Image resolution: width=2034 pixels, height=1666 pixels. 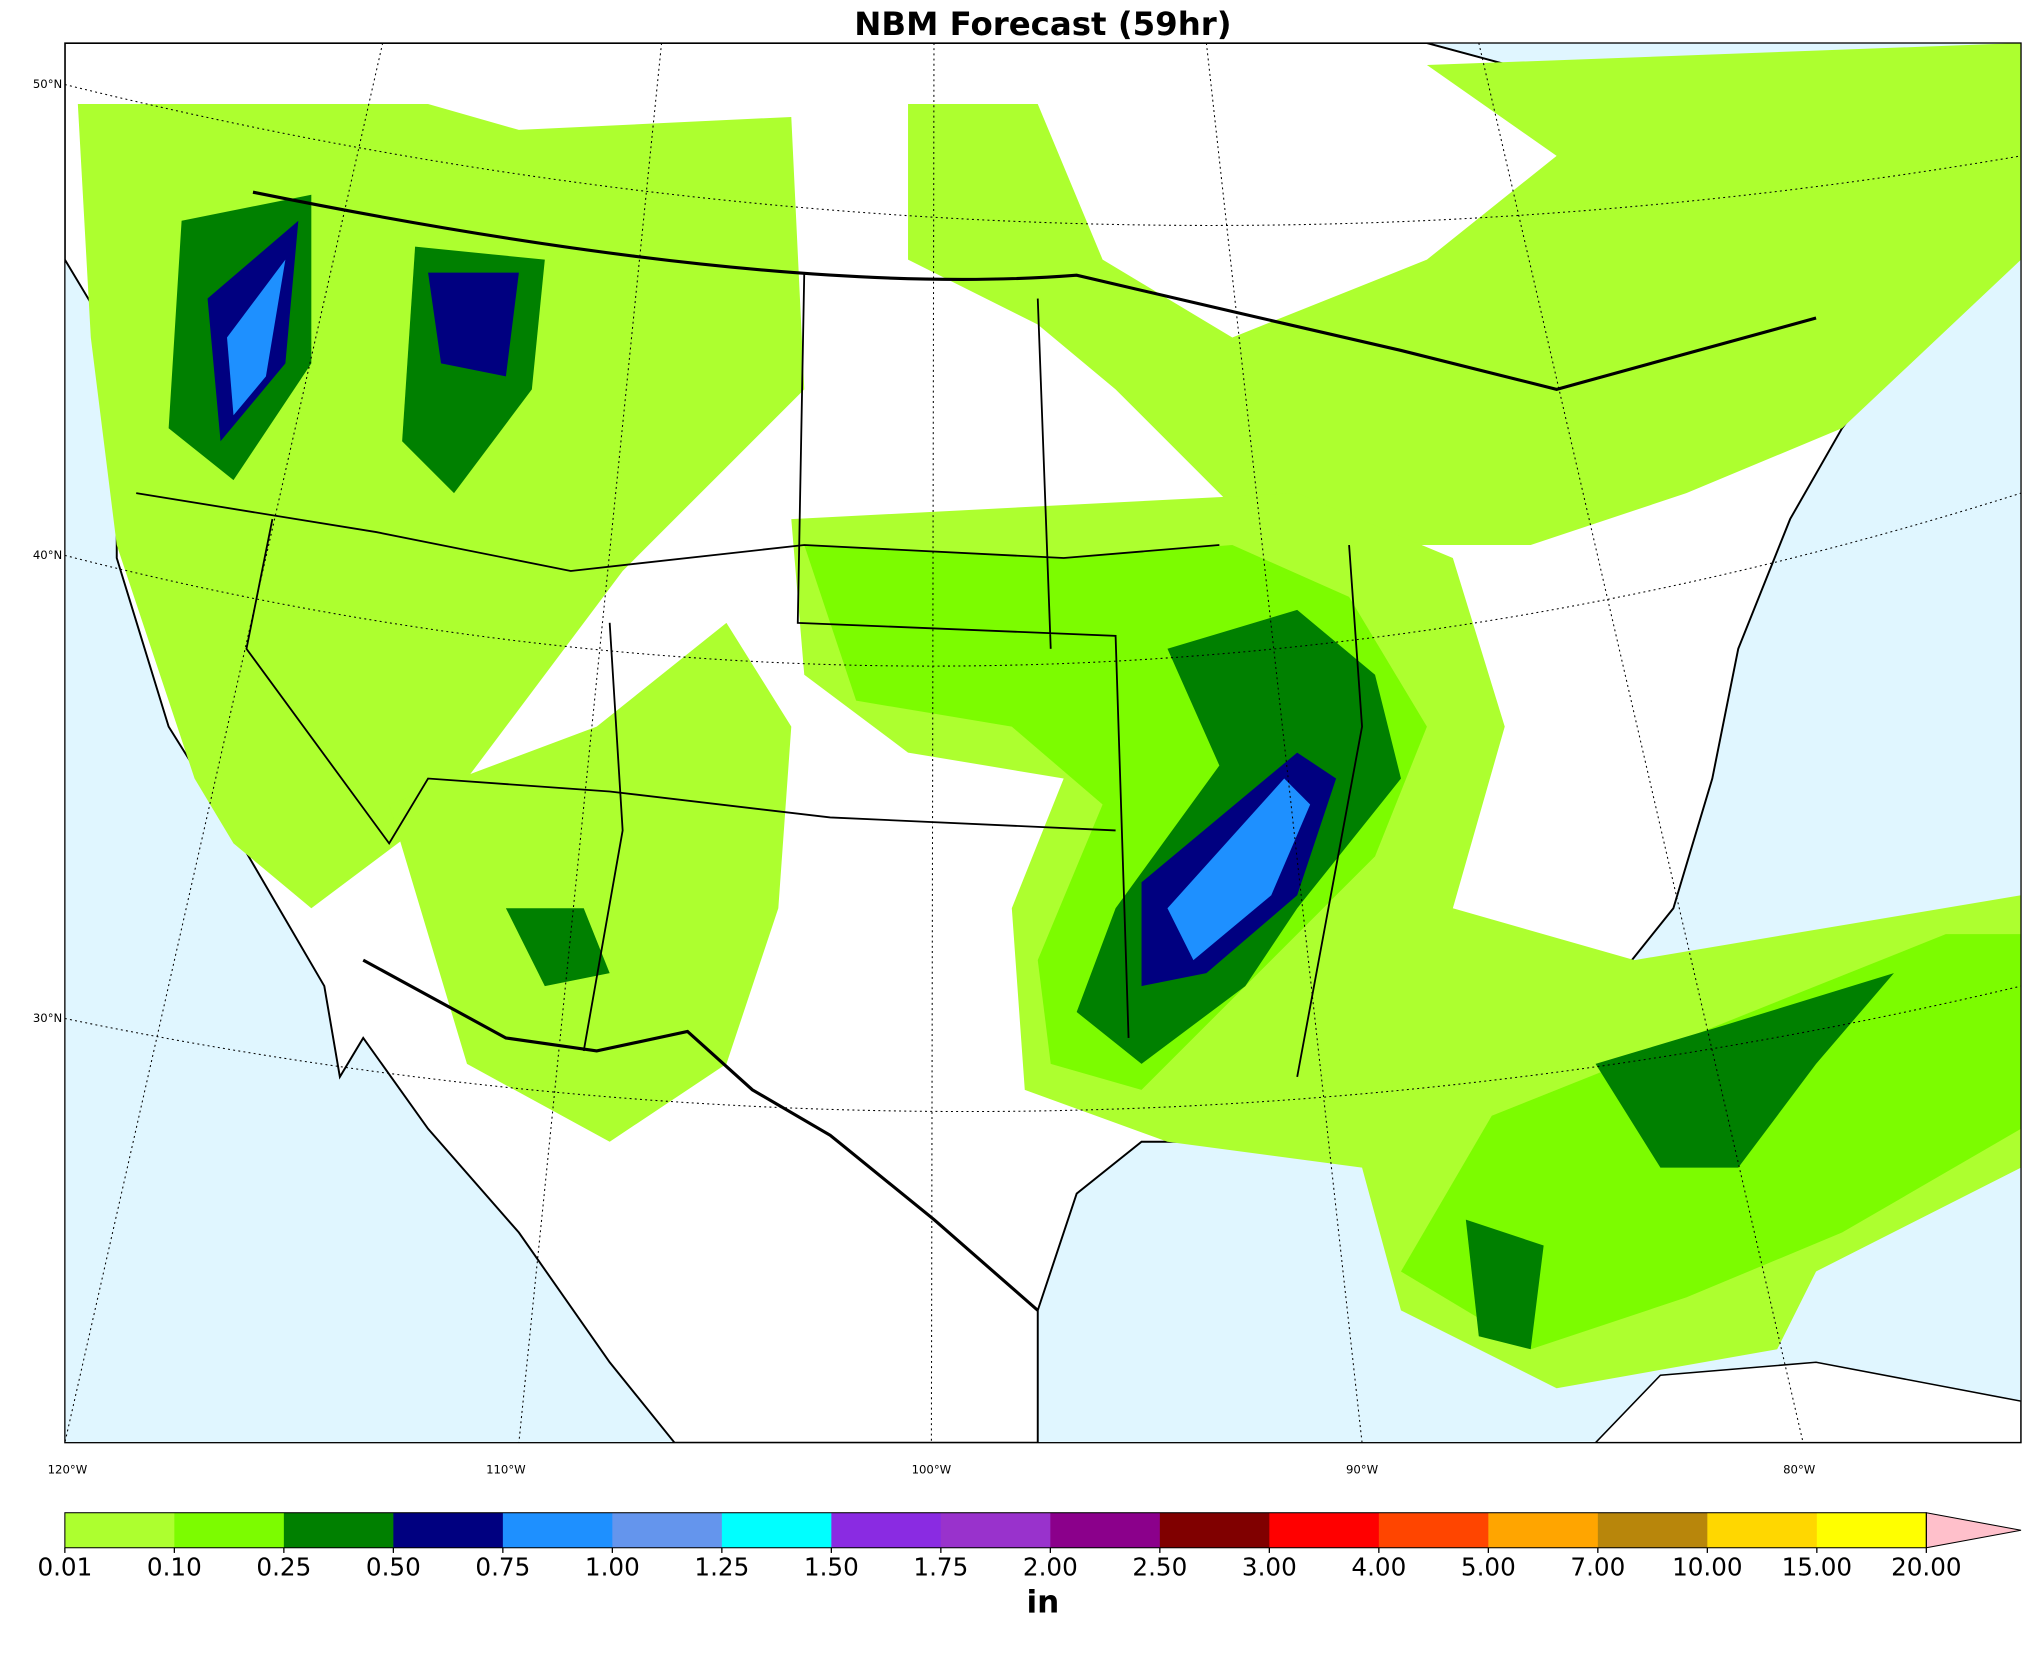 What do you see at coordinates (1042, 24) in the screenshot?
I see `title: NBM Forecast (59hr)` at bounding box center [1042, 24].